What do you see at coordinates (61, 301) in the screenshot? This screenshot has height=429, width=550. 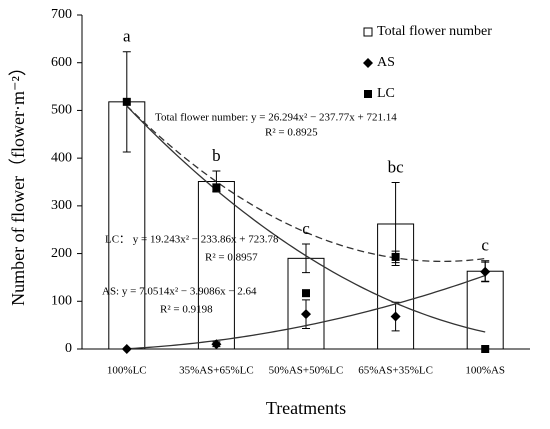 I see `y-tick-label: 100` at bounding box center [61, 301].